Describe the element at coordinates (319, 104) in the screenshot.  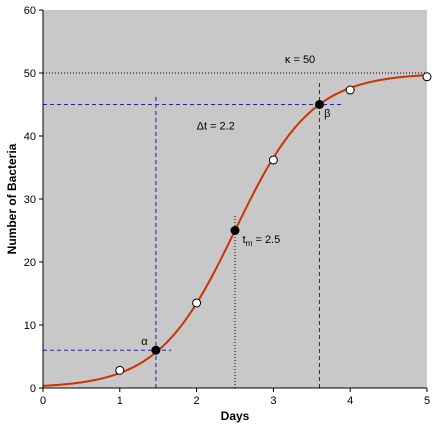
I see `filled-point-beta` at that location.